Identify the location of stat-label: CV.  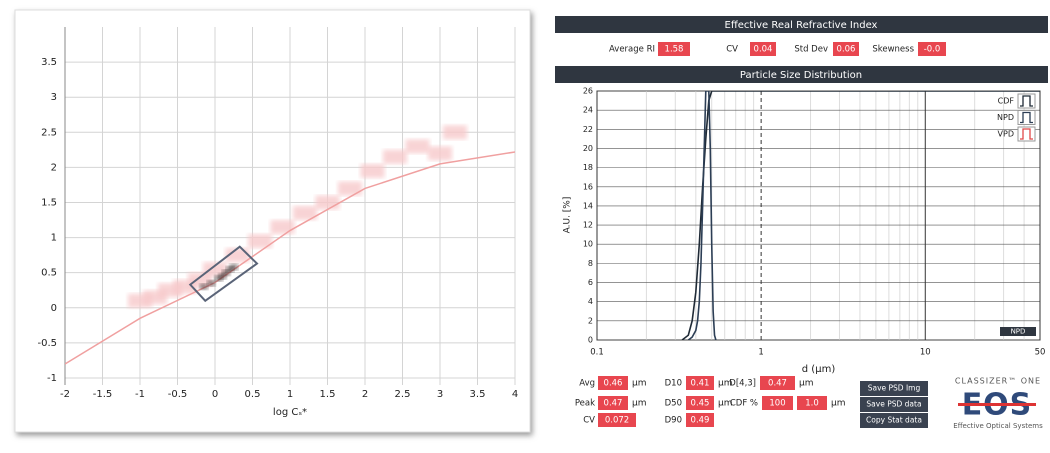
(589, 421).